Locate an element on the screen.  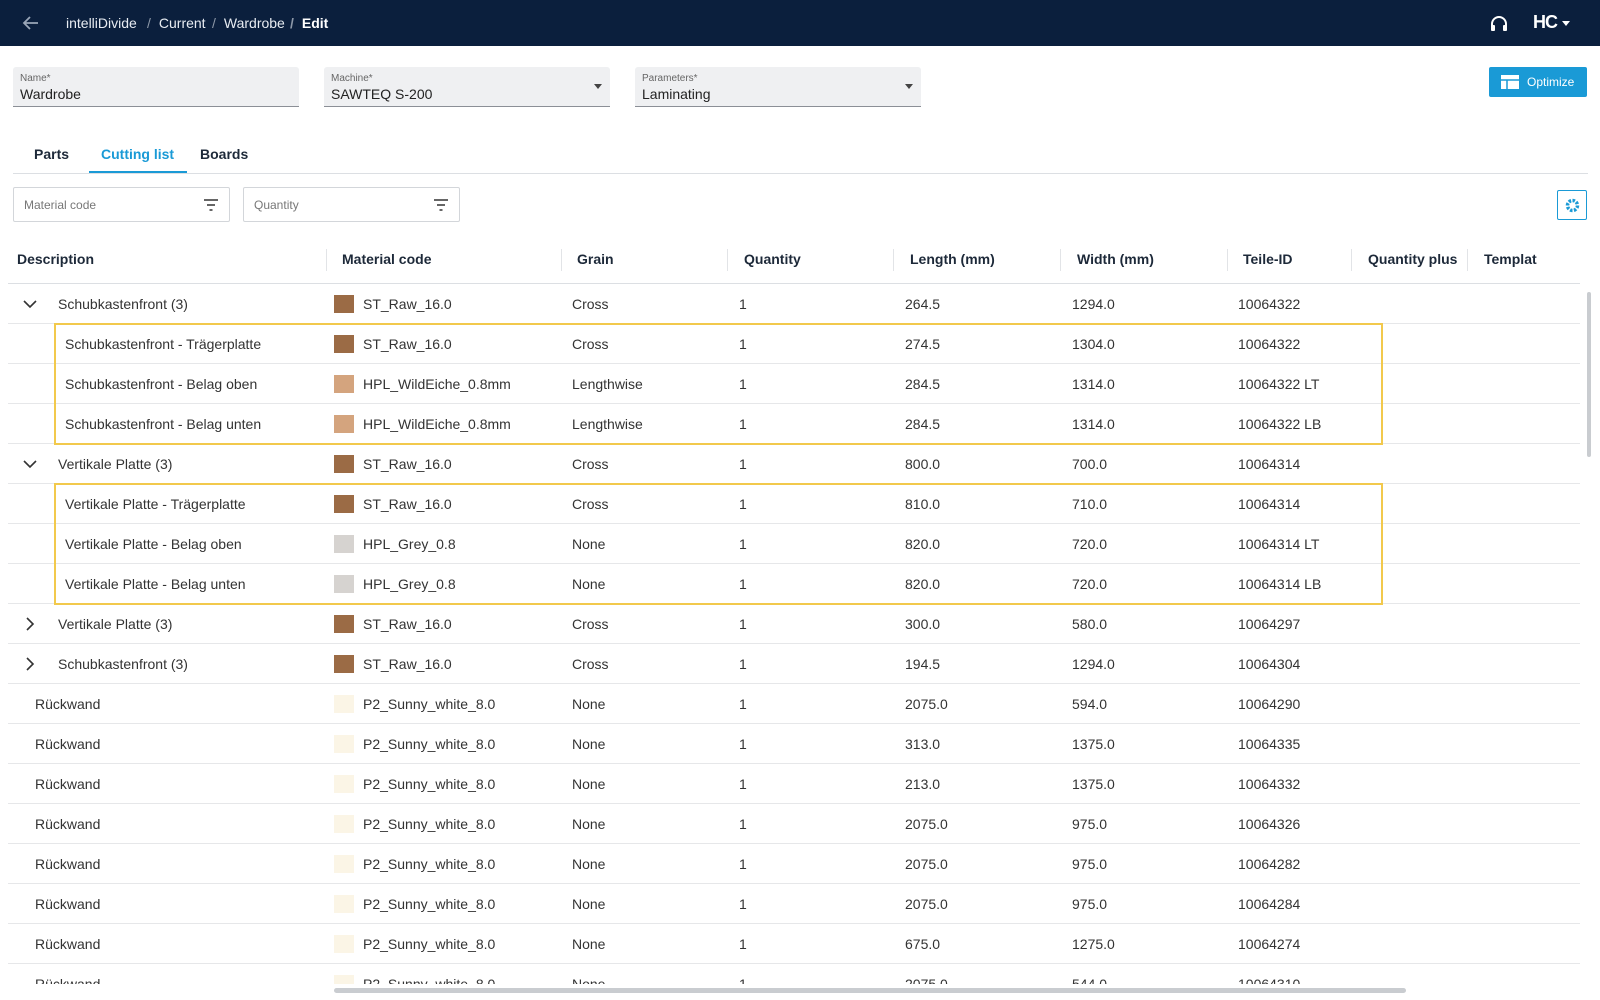
cell-text: 10064304 is located at coordinates (1269, 664).